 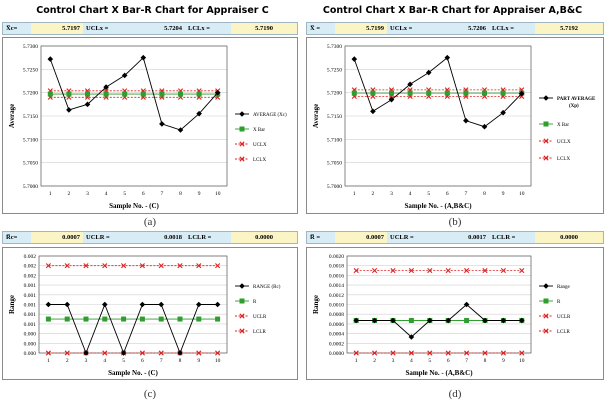 What do you see at coordinates (393, 361) in the screenshot?
I see `x-tick-label: 3` at bounding box center [393, 361].